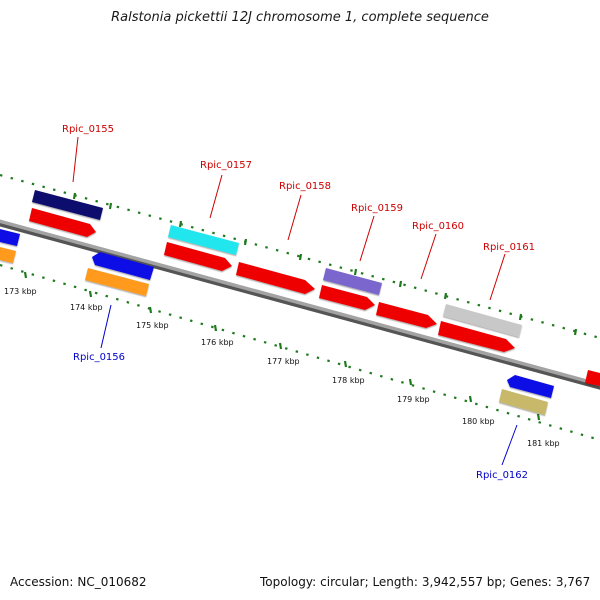 Image resolution: width=600 pixels, height=600 pixels. What do you see at coordinates (226, 165) in the screenshot?
I see `gene-label: Rpic_0157` at bounding box center [226, 165].